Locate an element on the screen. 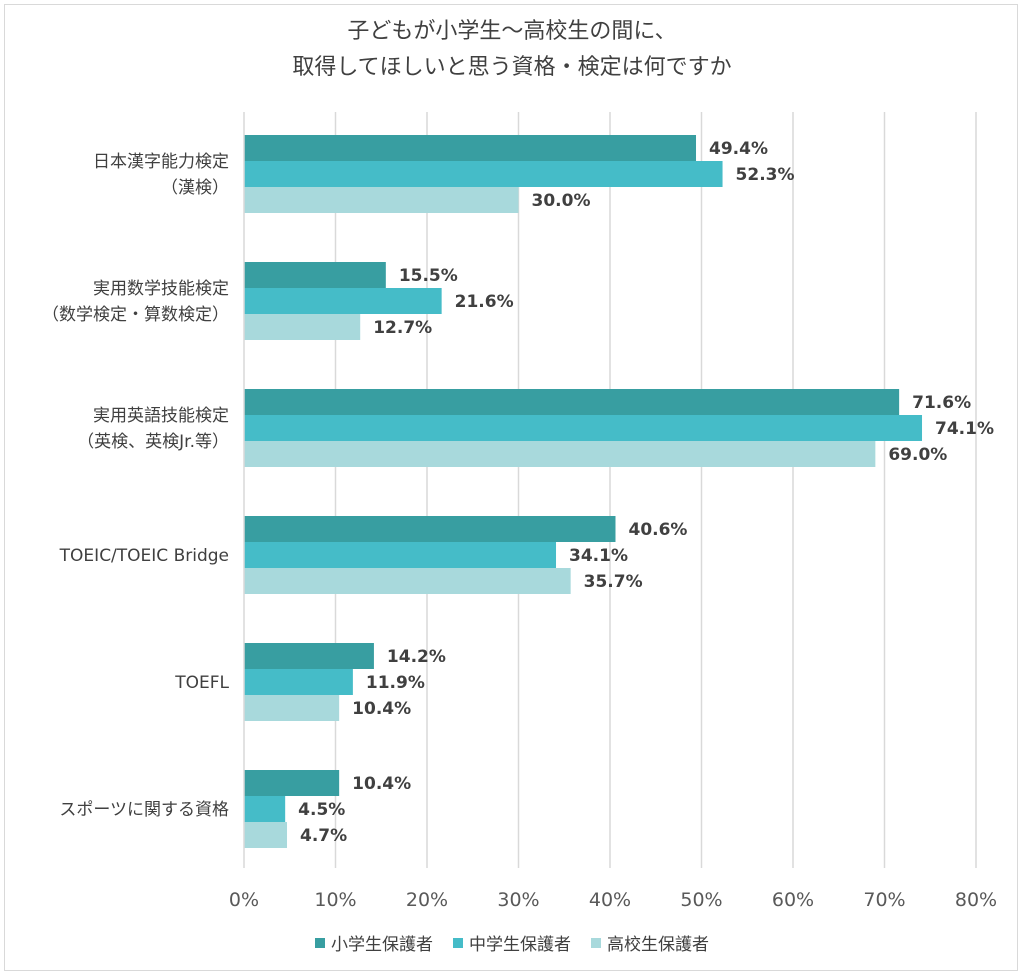 This screenshot has width=1024, height=977. data-label: 69.0% is located at coordinates (917, 455).